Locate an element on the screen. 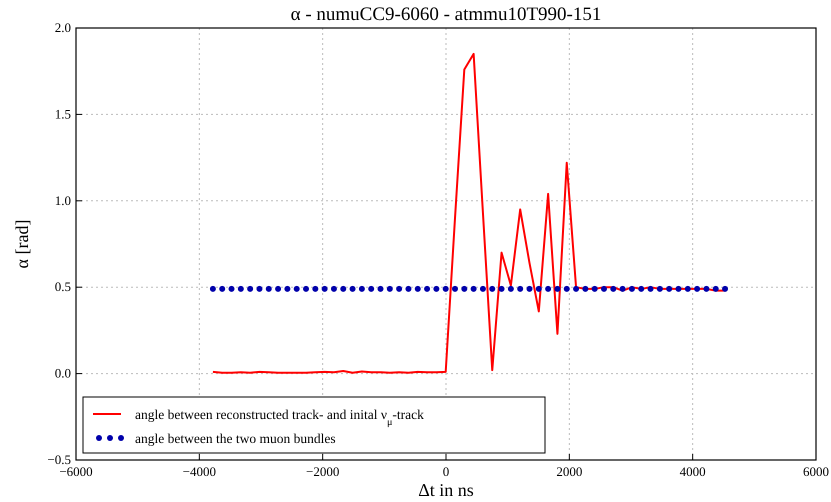 The image size is (831, 502). y-tick-label: 2.0 is located at coordinates (62, 27).